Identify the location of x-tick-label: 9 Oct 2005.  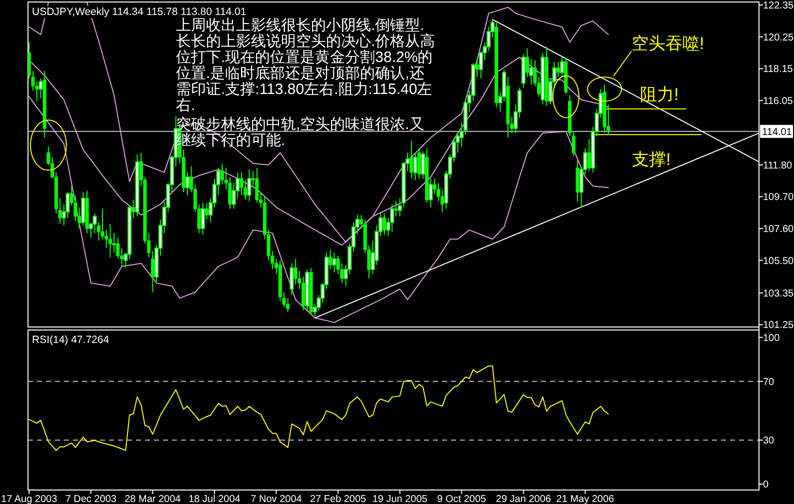
(462, 499).